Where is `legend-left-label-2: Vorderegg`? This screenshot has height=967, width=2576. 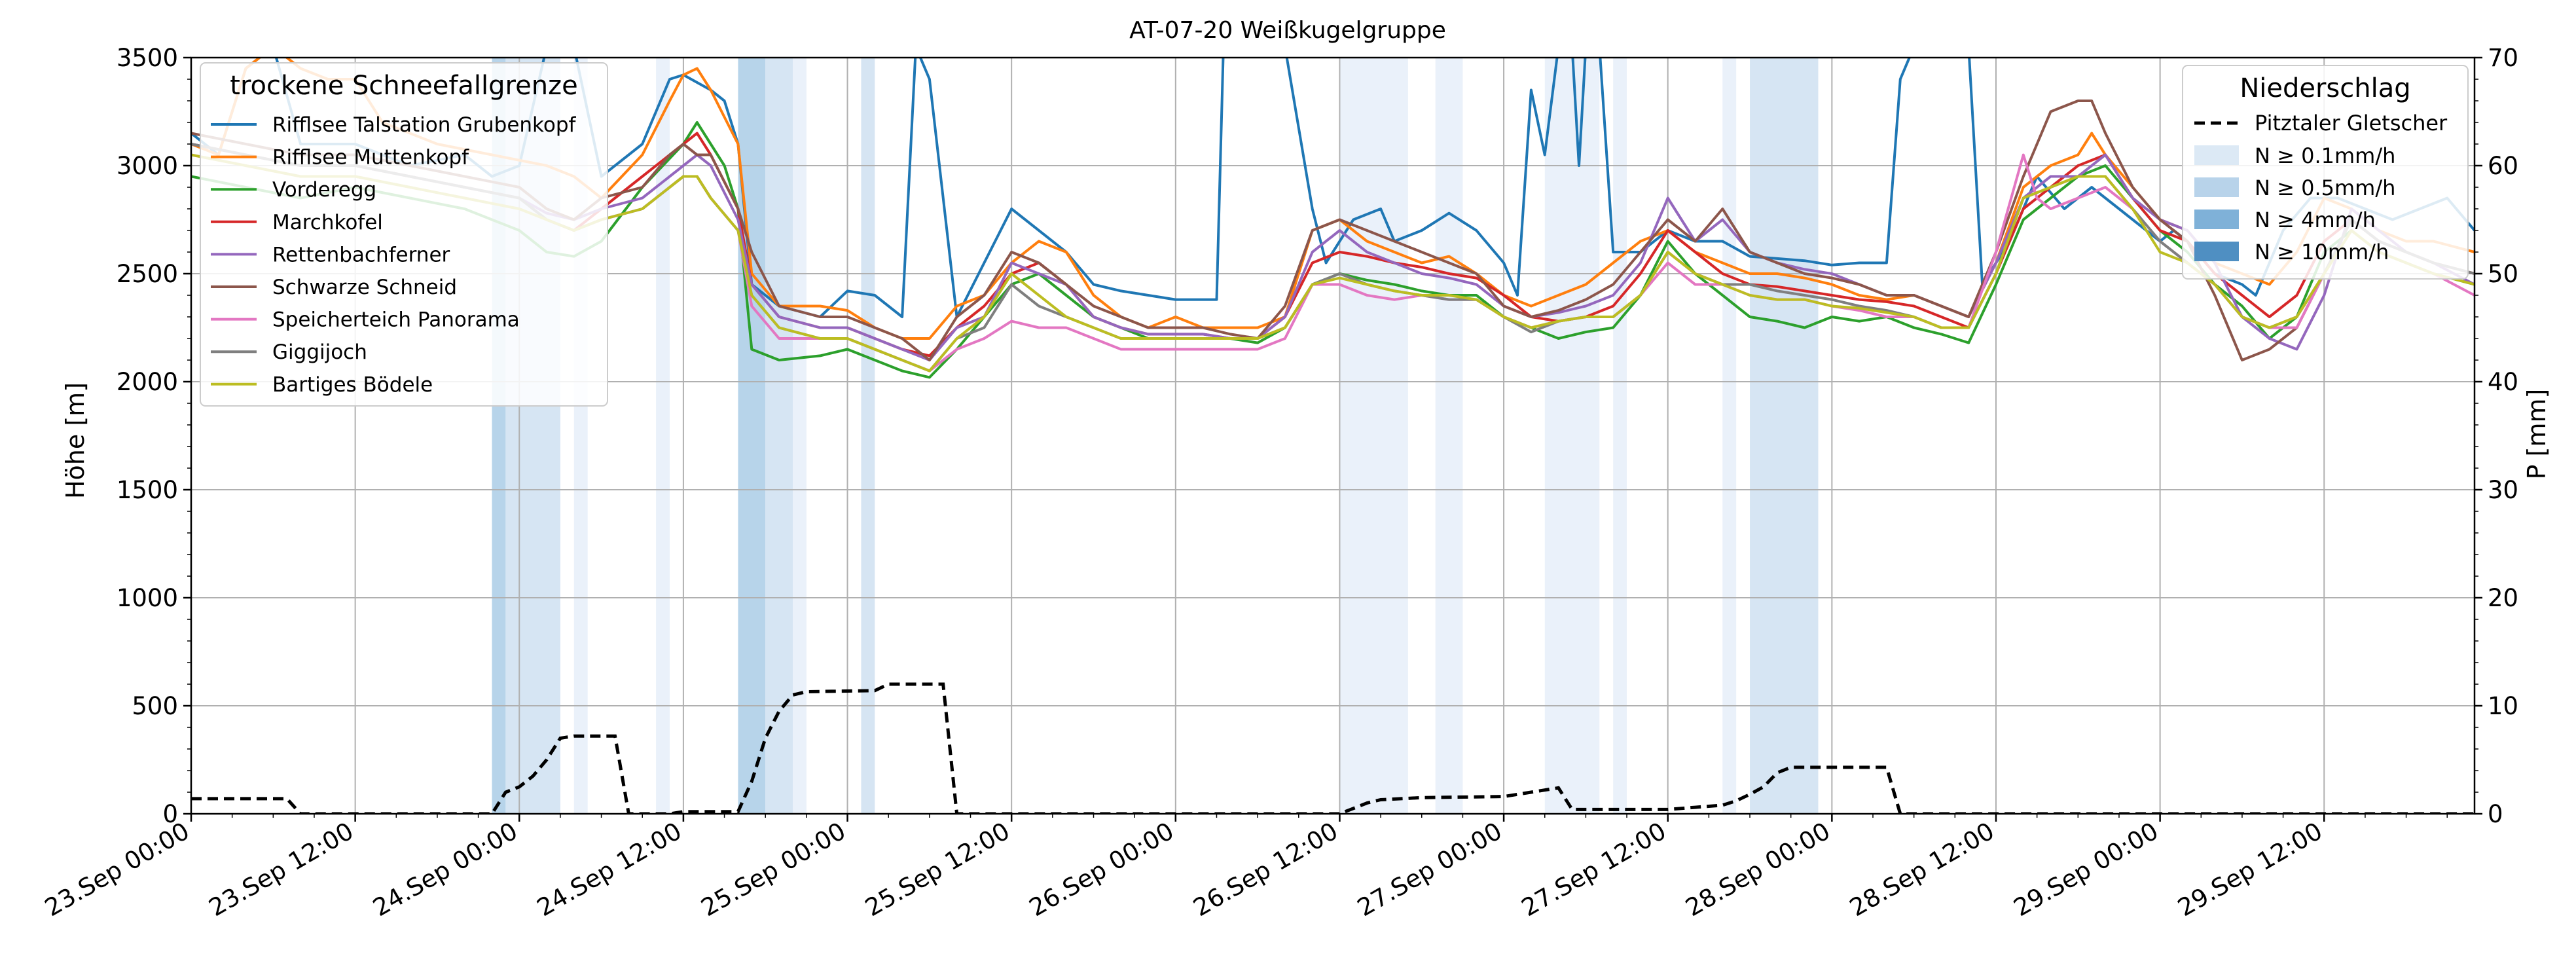 legend-left-label-2: Vorderegg is located at coordinates (324, 190).